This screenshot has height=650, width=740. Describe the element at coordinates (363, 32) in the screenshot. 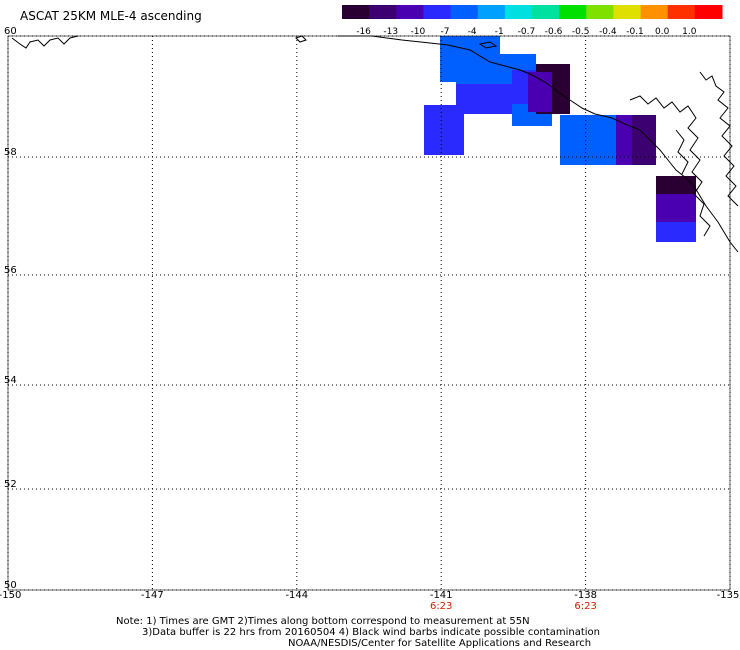

I see `colorbar-label: -16` at that location.